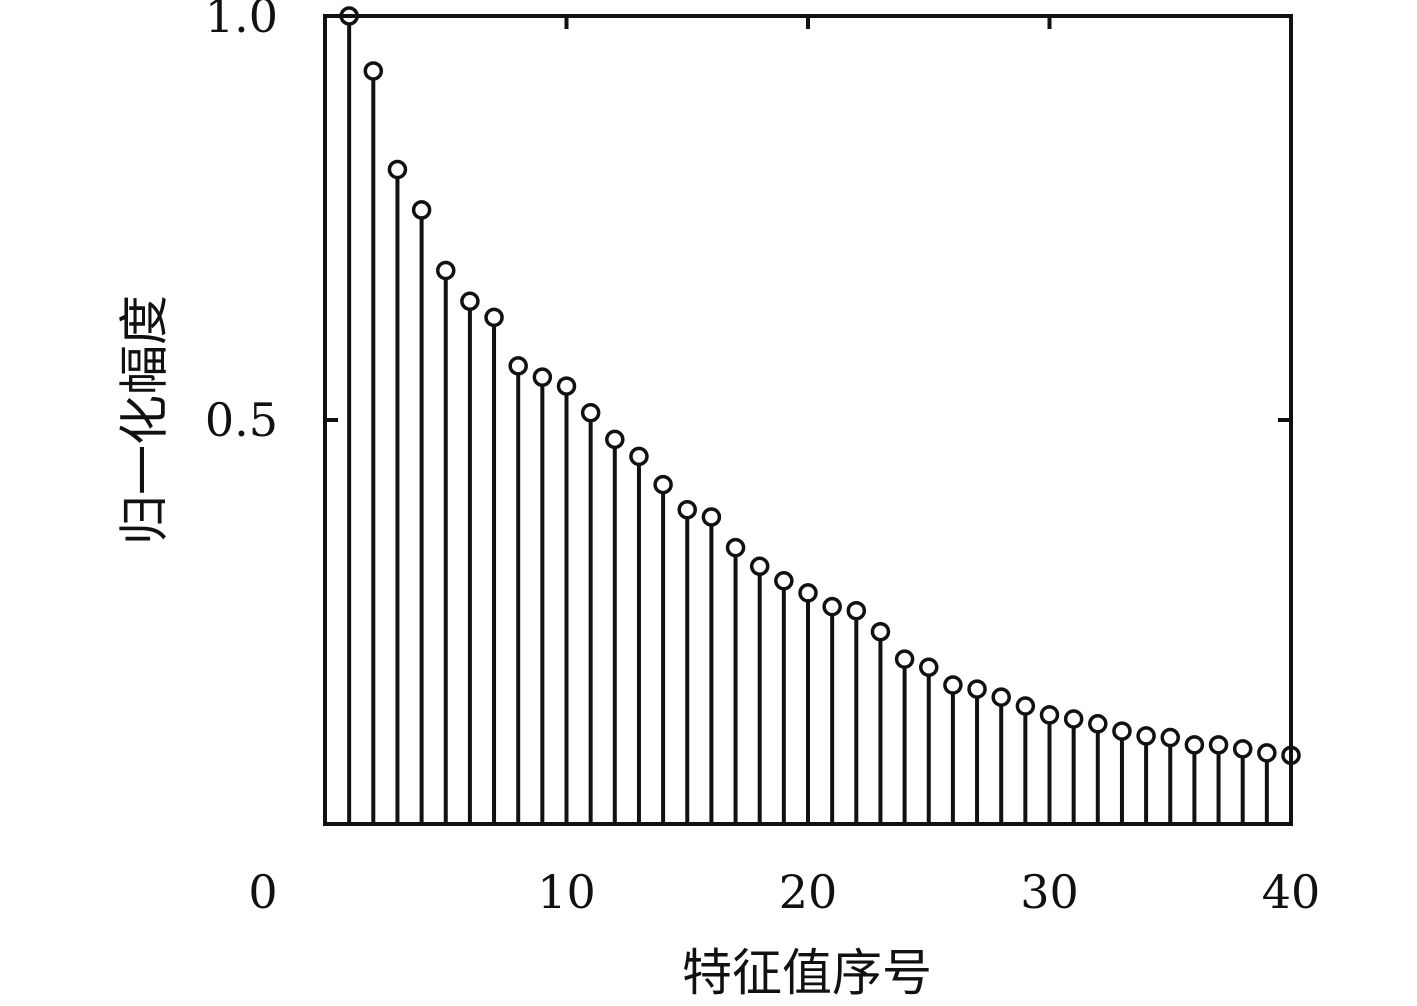 Image resolution: width=1417 pixels, height=1006 pixels. I want to click on x-tick-label: 40, so click(1291, 892).